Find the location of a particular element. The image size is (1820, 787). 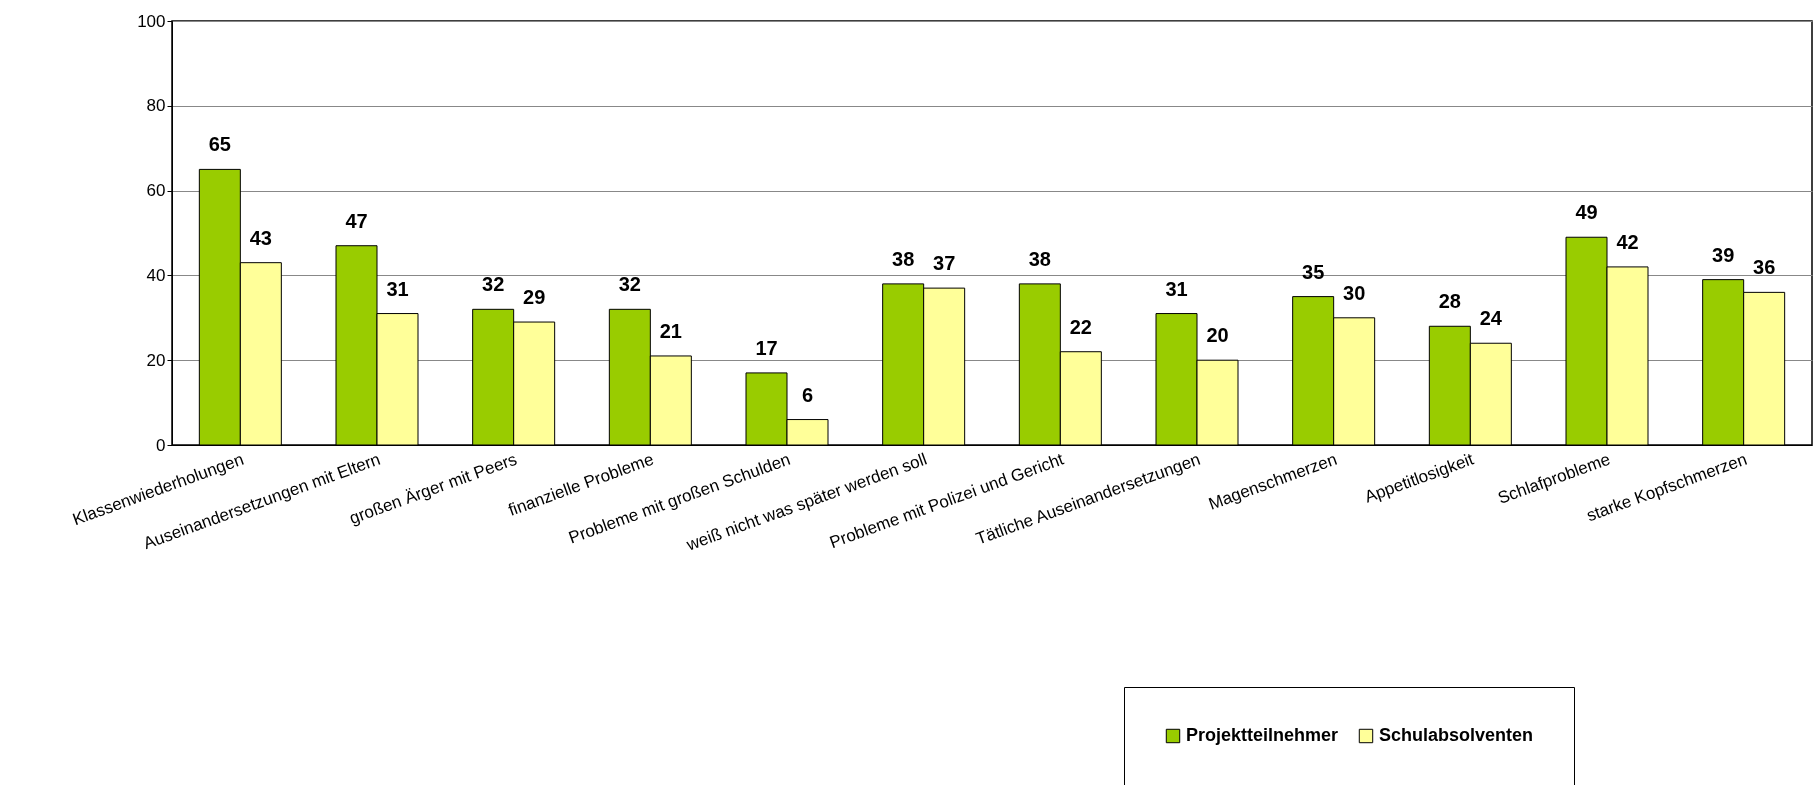

data-label: 47 is located at coordinates (356, 220).